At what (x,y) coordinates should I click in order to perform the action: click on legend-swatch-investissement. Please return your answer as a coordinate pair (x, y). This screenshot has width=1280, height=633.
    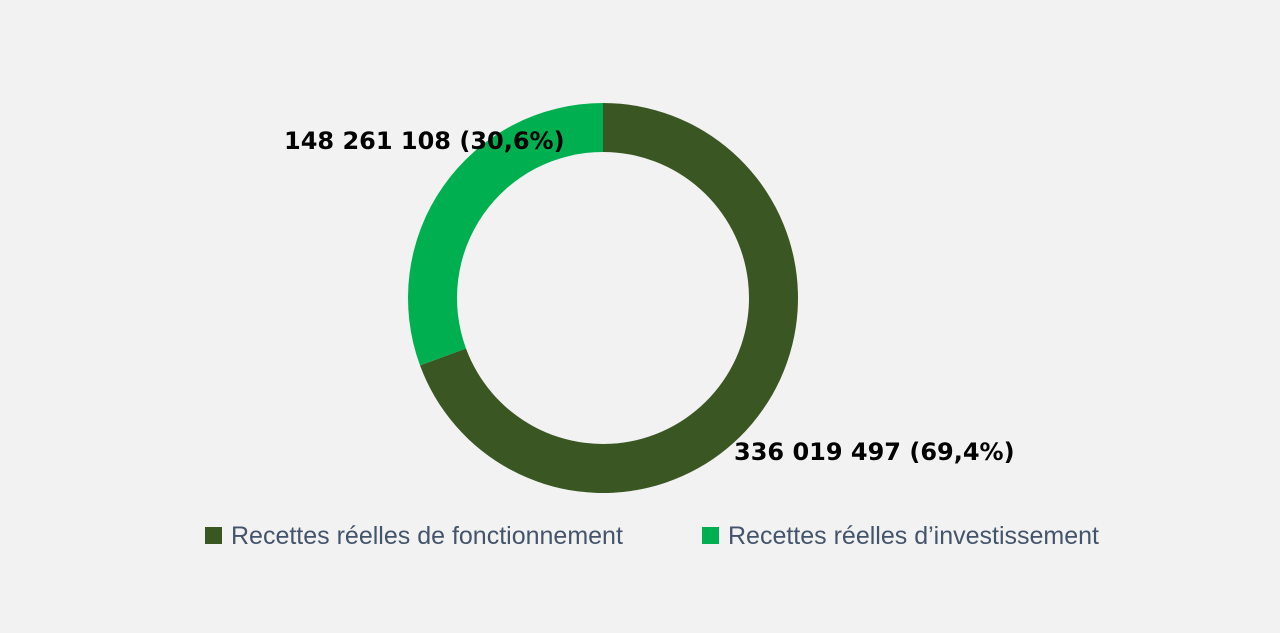
    Looking at the image, I should click on (710, 535).